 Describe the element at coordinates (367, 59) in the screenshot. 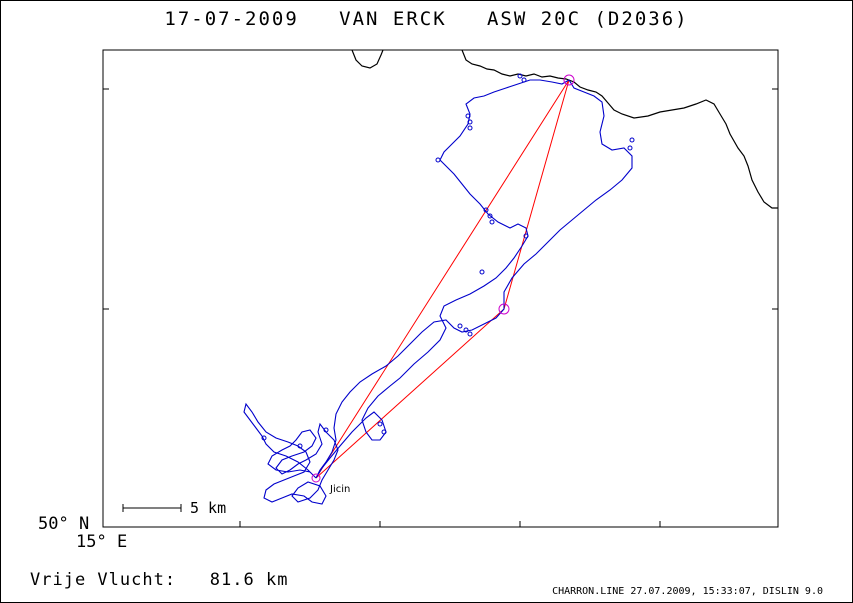

I see `border-line-left` at that location.